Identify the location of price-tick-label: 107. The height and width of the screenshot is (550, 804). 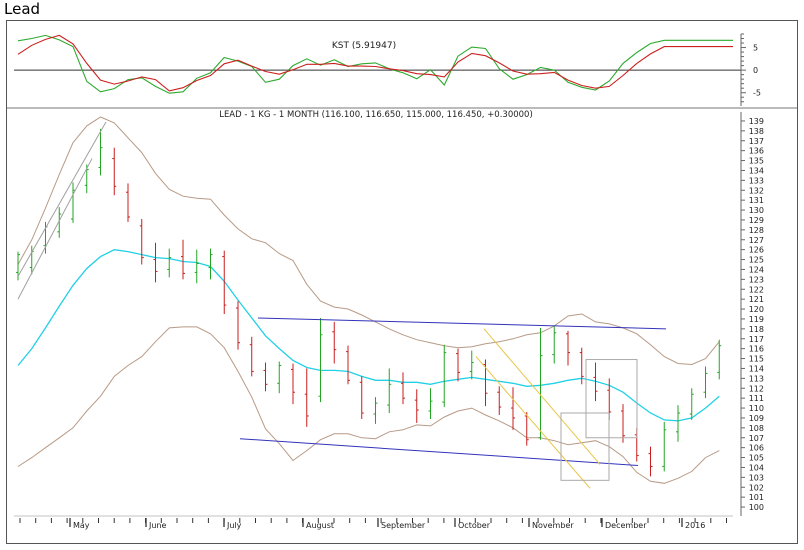
(756, 438).